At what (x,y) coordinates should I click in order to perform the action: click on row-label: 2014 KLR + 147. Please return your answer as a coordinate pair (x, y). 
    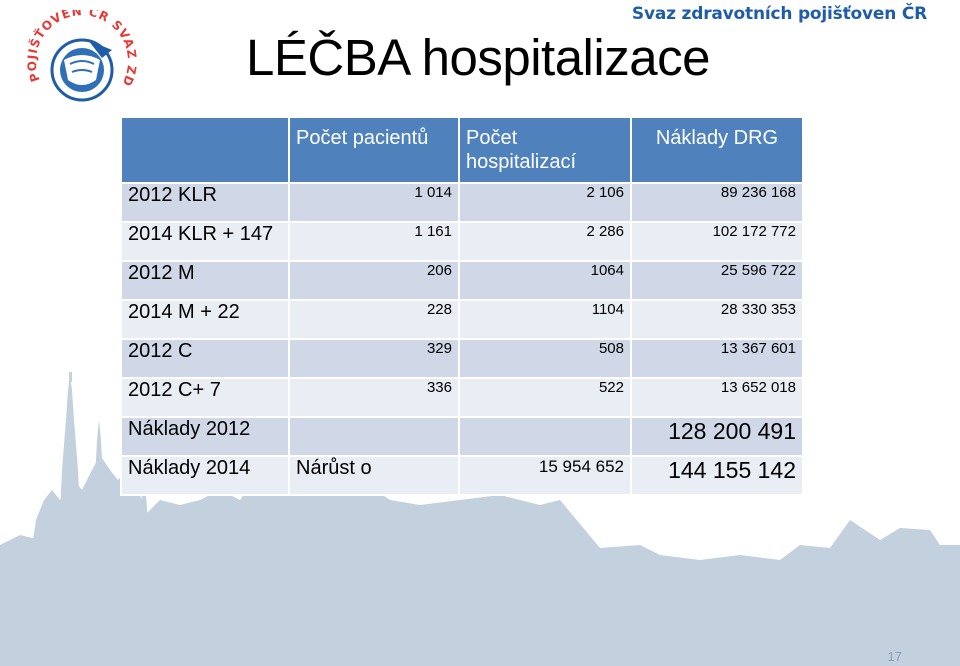
    Looking at the image, I should click on (205, 241).